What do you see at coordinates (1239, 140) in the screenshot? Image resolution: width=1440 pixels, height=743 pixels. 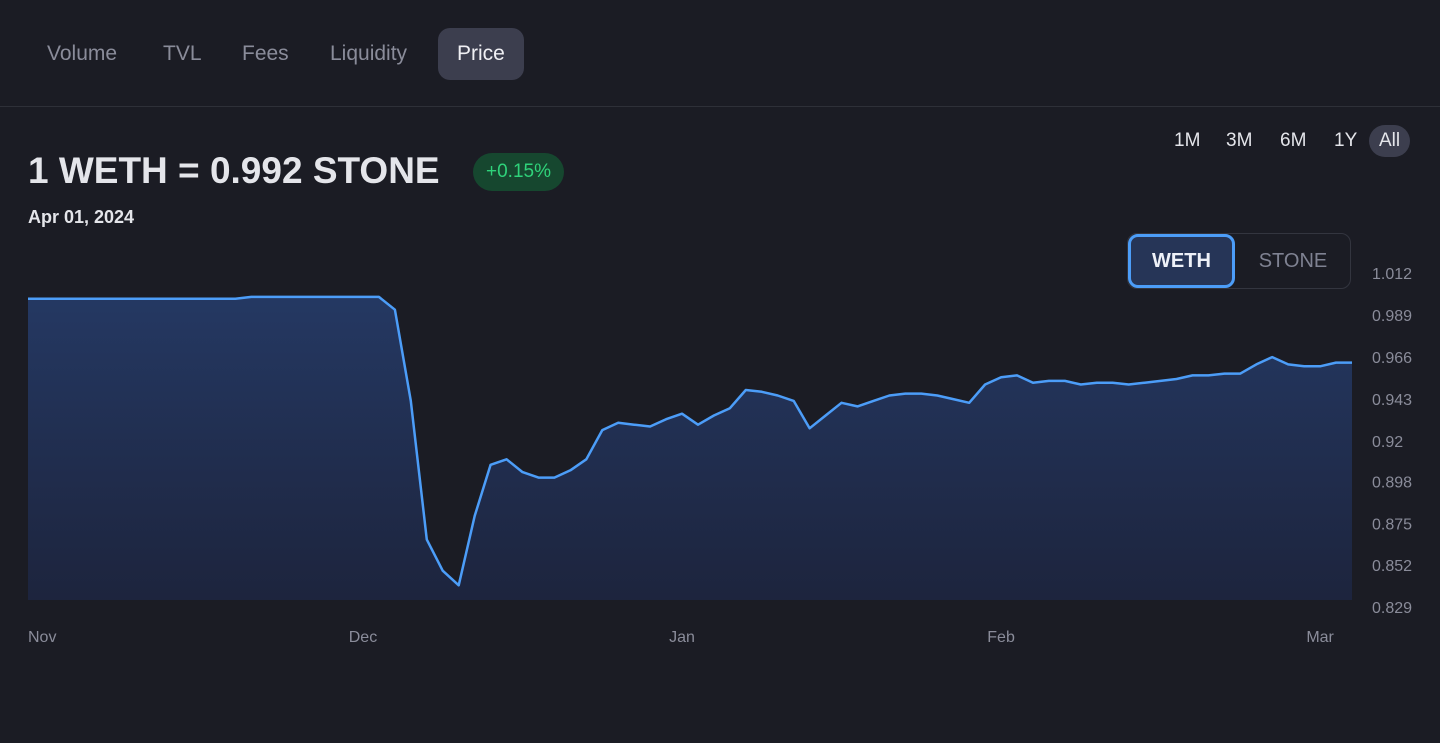 I see `range-button: 3M` at bounding box center [1239, 140].